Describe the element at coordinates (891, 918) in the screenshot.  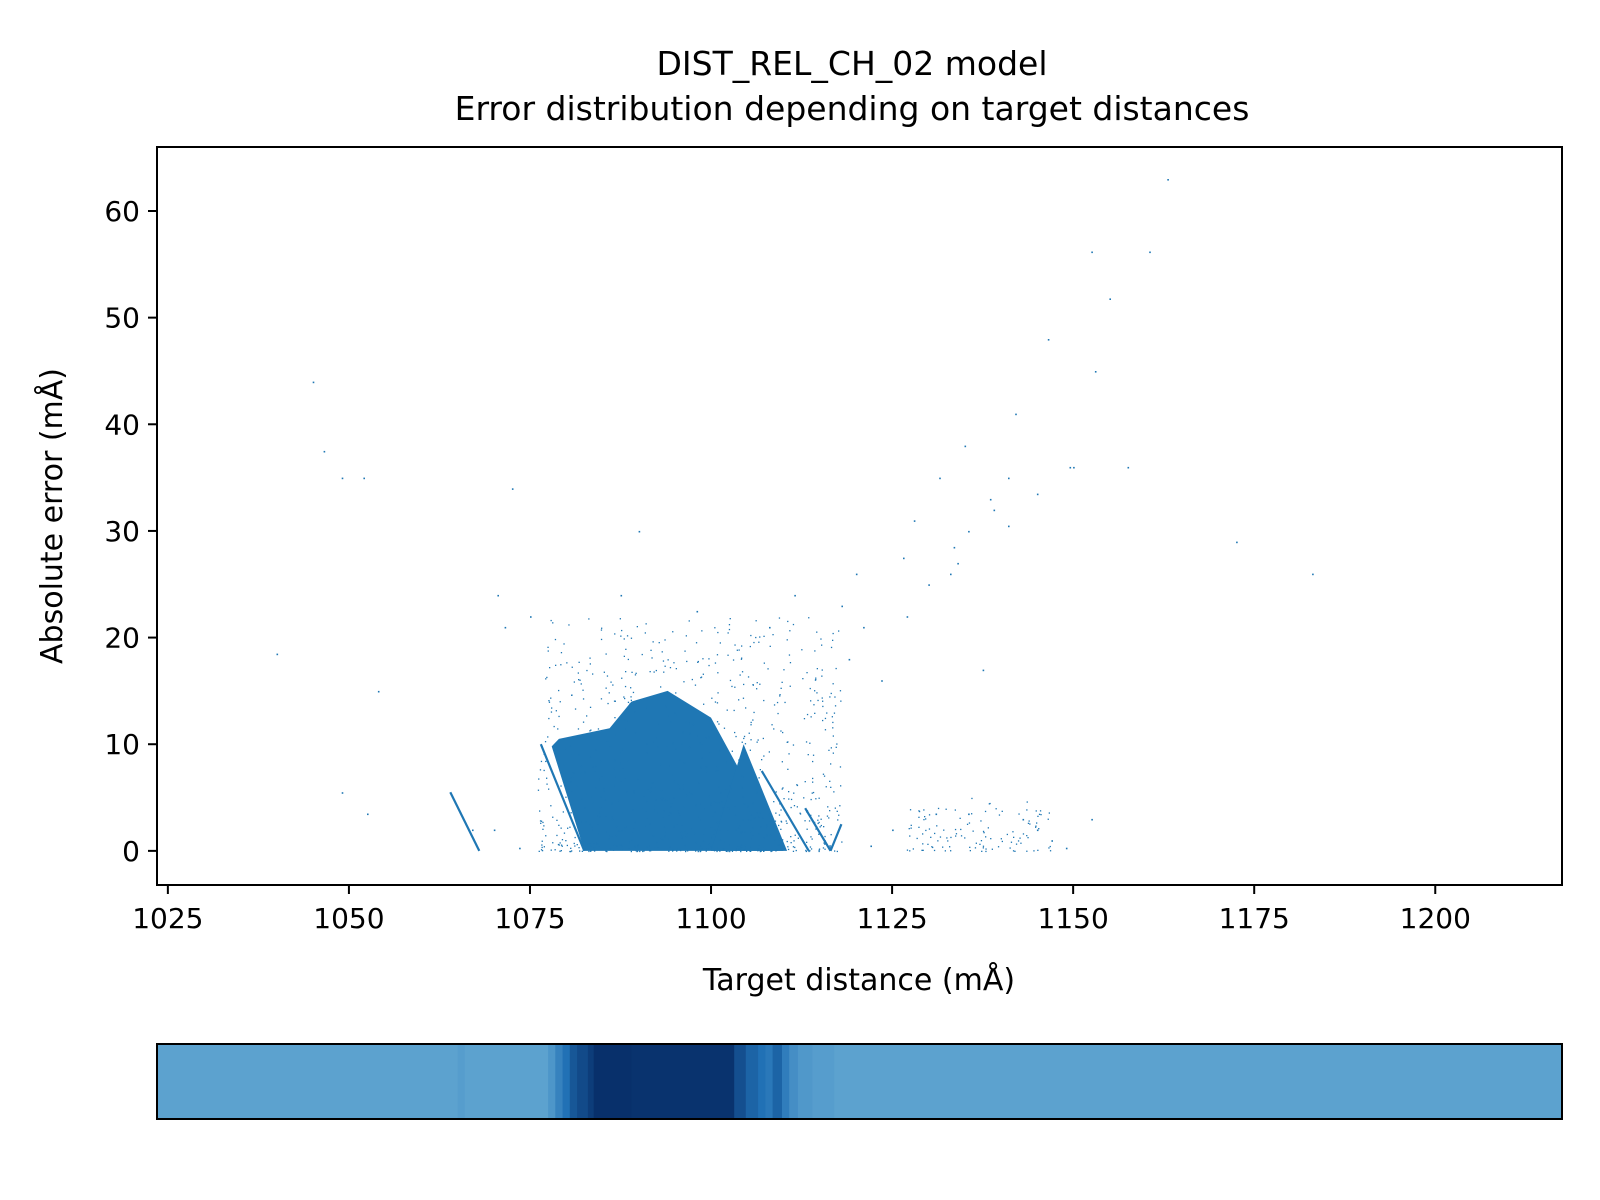
I see `x-tick-label: 1125` at that location.